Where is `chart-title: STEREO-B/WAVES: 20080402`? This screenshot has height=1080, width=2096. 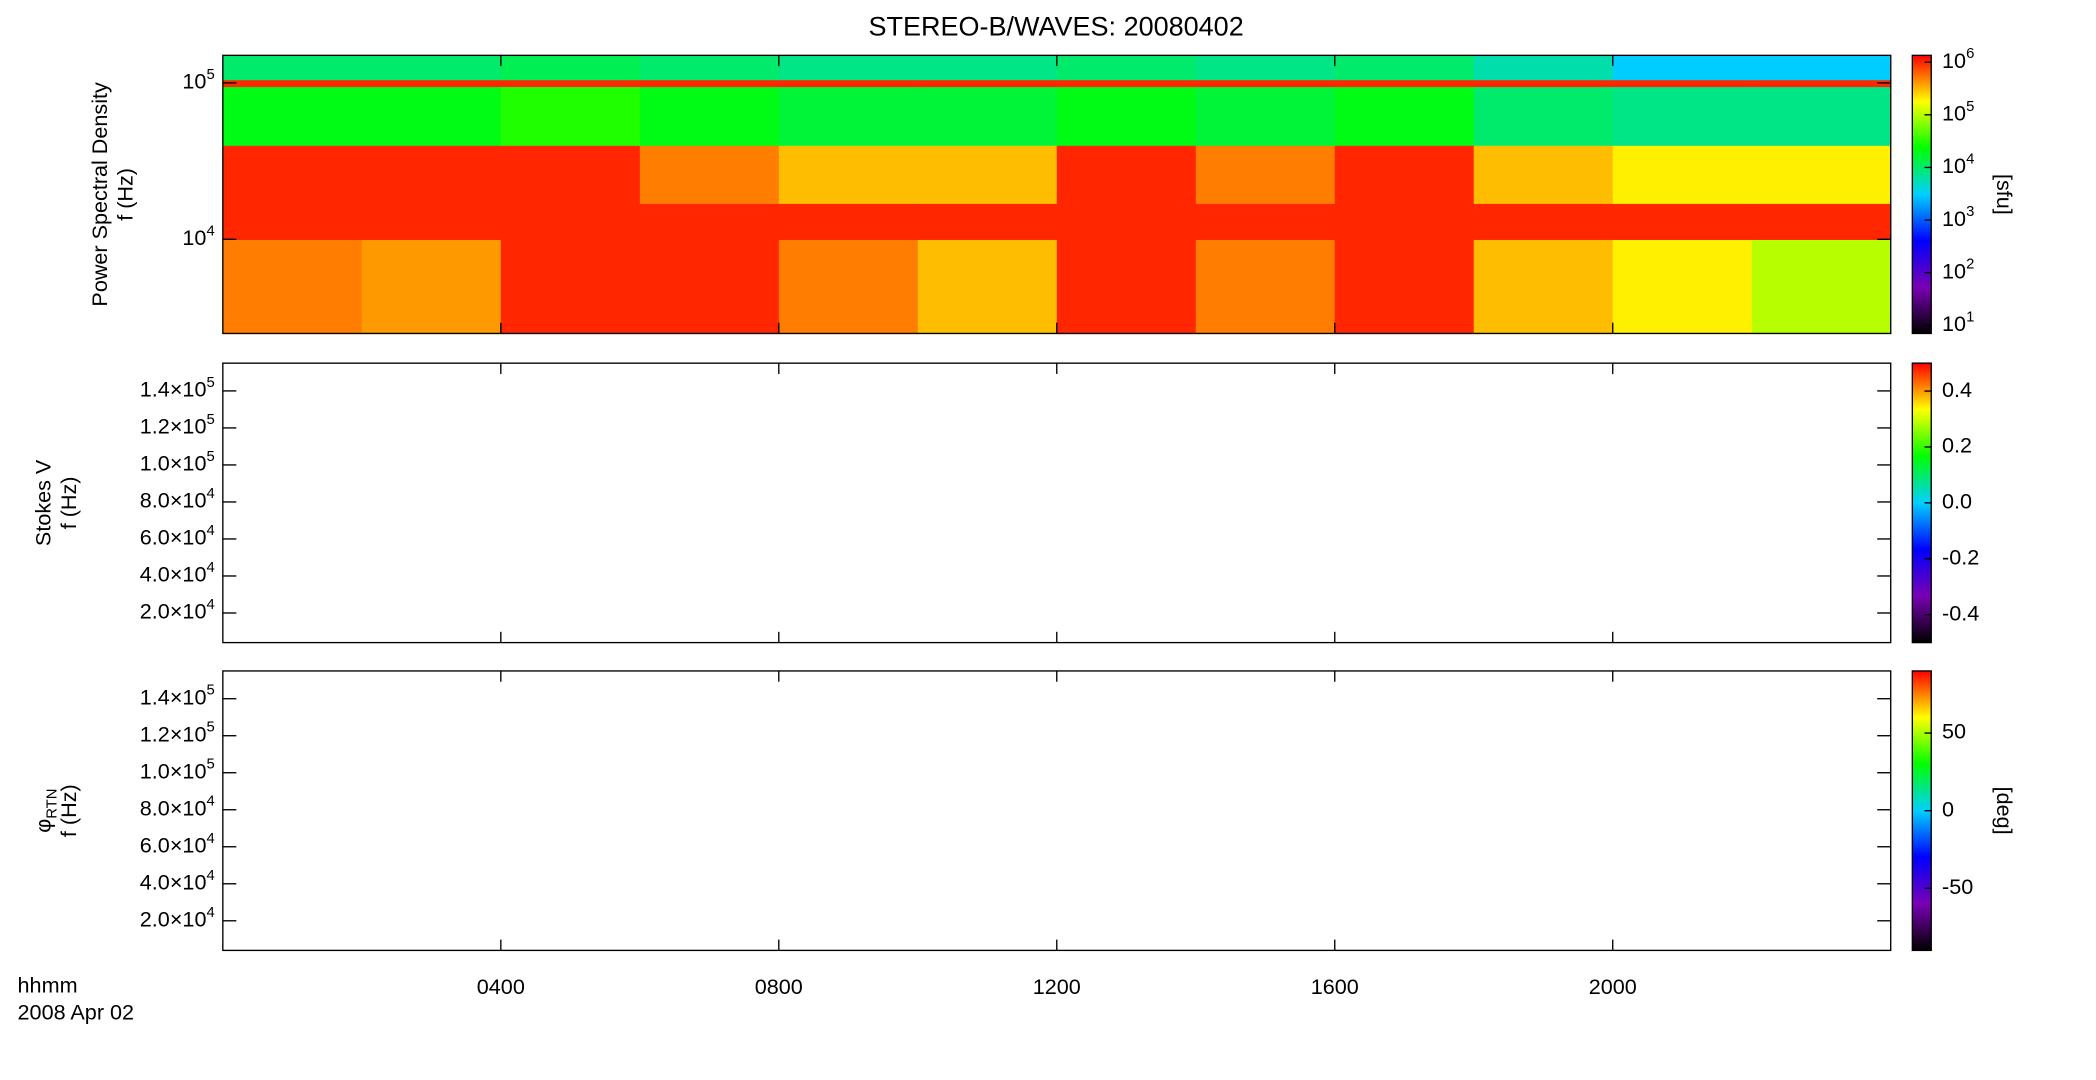 chart-title: STEREO-B/WAVES: 20080402 is located at coordinates (1055, 26).